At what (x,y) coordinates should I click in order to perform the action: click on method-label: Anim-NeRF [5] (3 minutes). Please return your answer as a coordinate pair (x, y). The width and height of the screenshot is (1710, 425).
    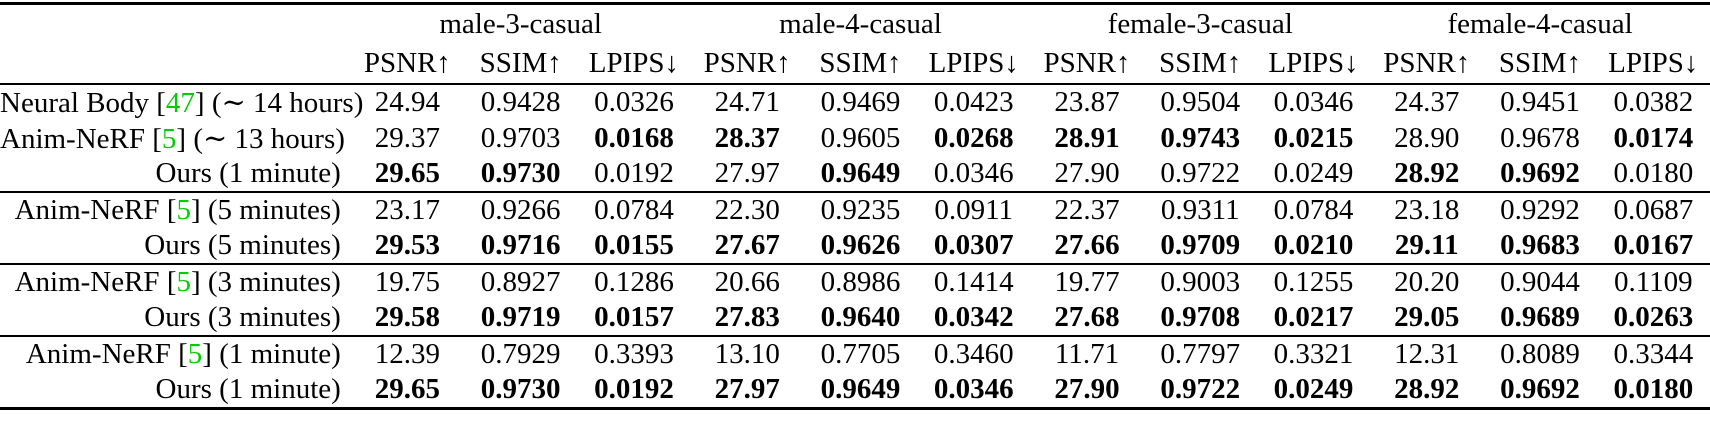
    Looking at the image, I should click on (175, 281).